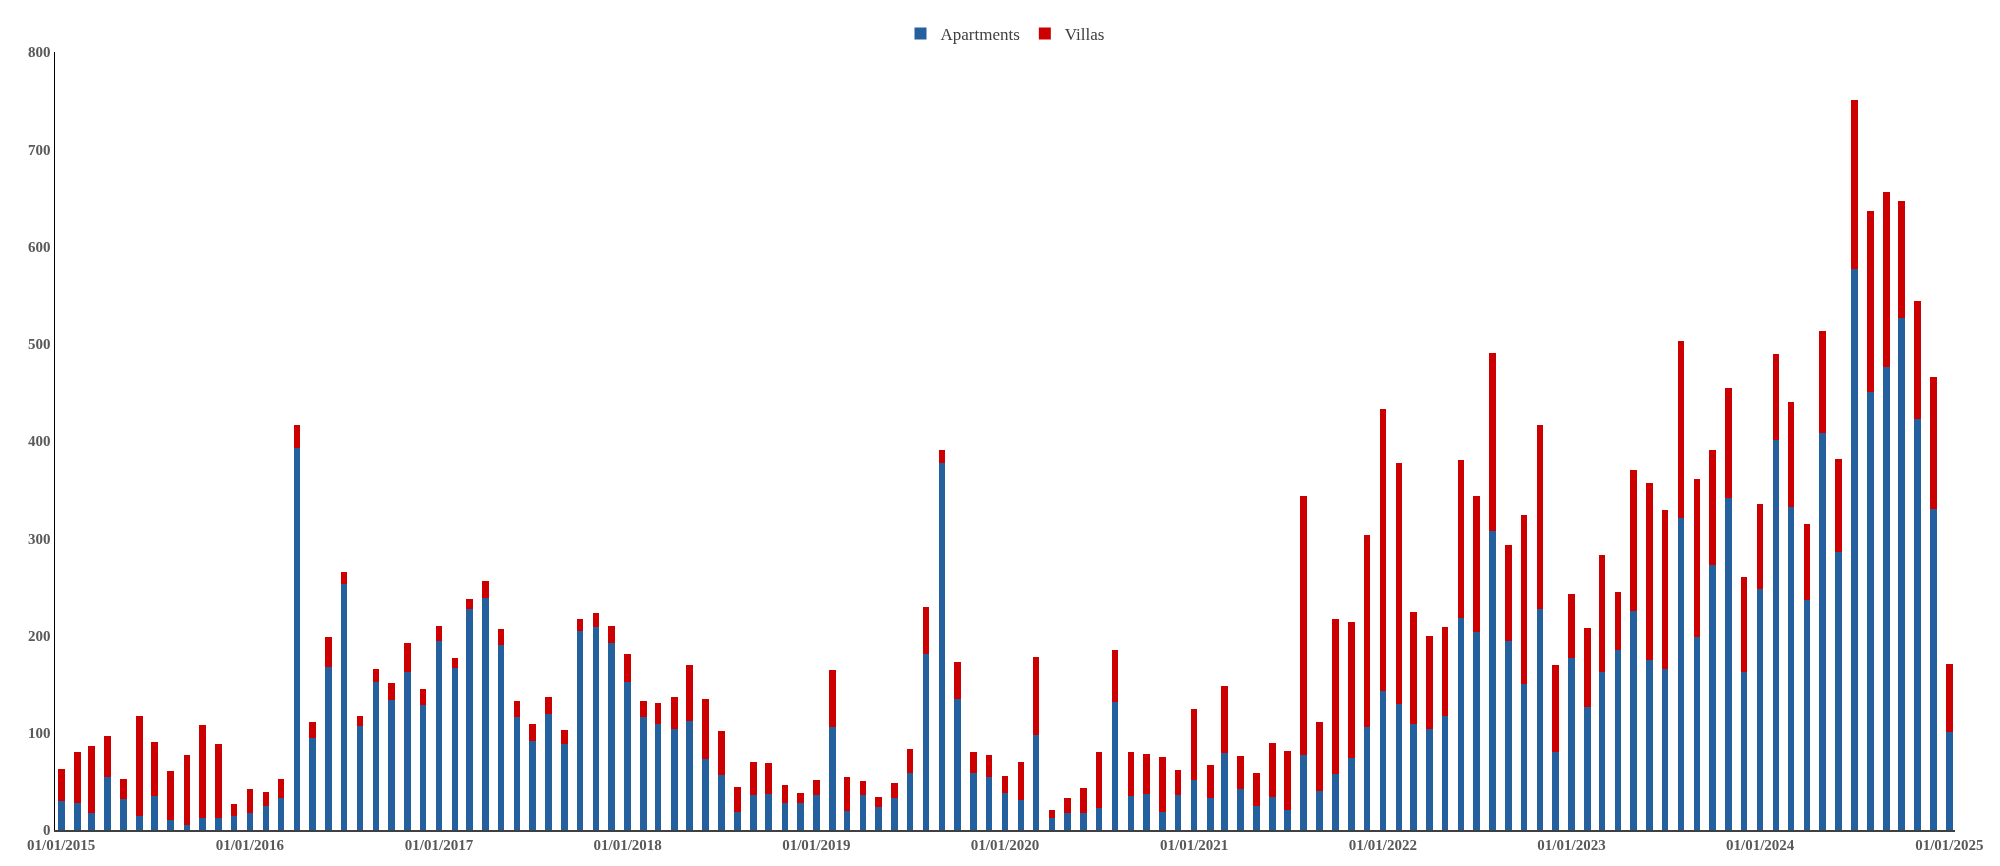  I want to click on y-tick-label: 700, so click(39, 149).